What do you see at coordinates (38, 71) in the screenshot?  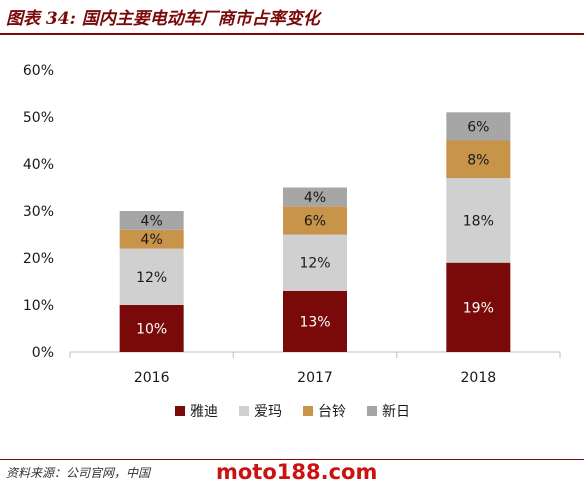 I see `y-tick-label: 60%` at bounding box center [38, 71].